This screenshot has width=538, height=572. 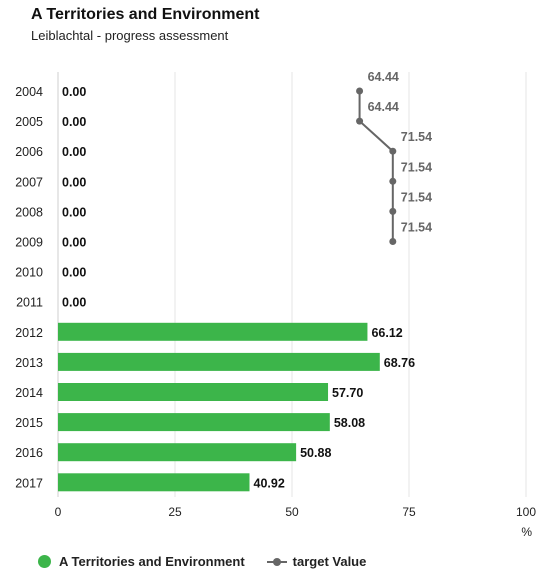 What do you see at coordinates (29, 122) in the screenshot?
I see `y-tick-label: 2005` at bounding box center [29, 122].